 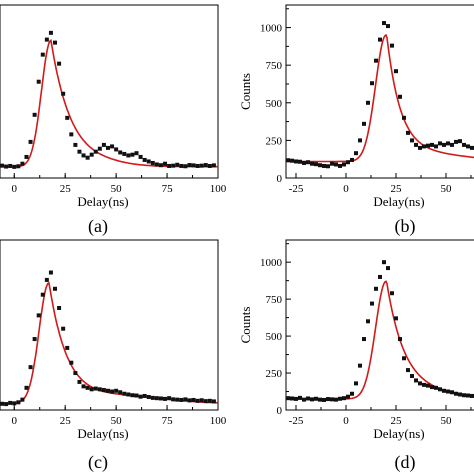 What do you see at coordinates (274, 104) in the screenshot?
I see `y-tick-label: 500` at bounding box center [274, 104].